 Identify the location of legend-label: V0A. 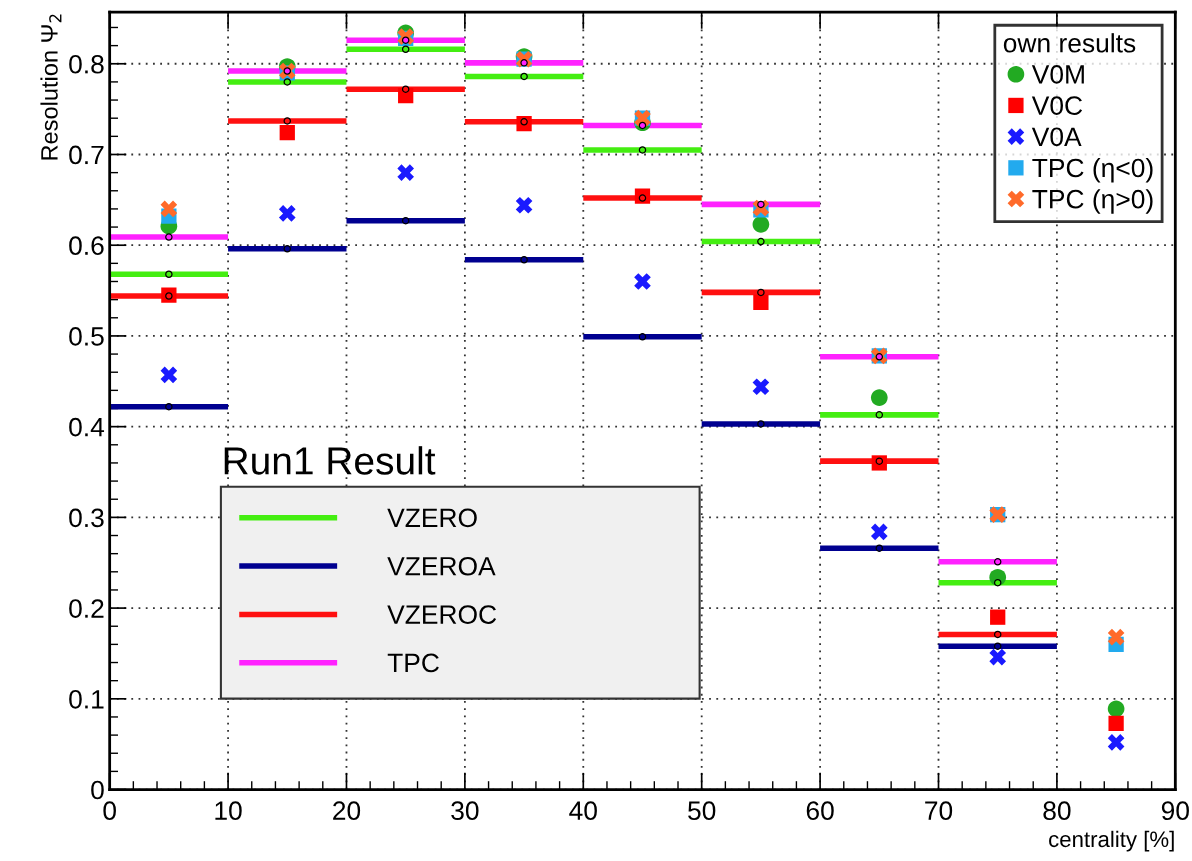
(1056, 137).